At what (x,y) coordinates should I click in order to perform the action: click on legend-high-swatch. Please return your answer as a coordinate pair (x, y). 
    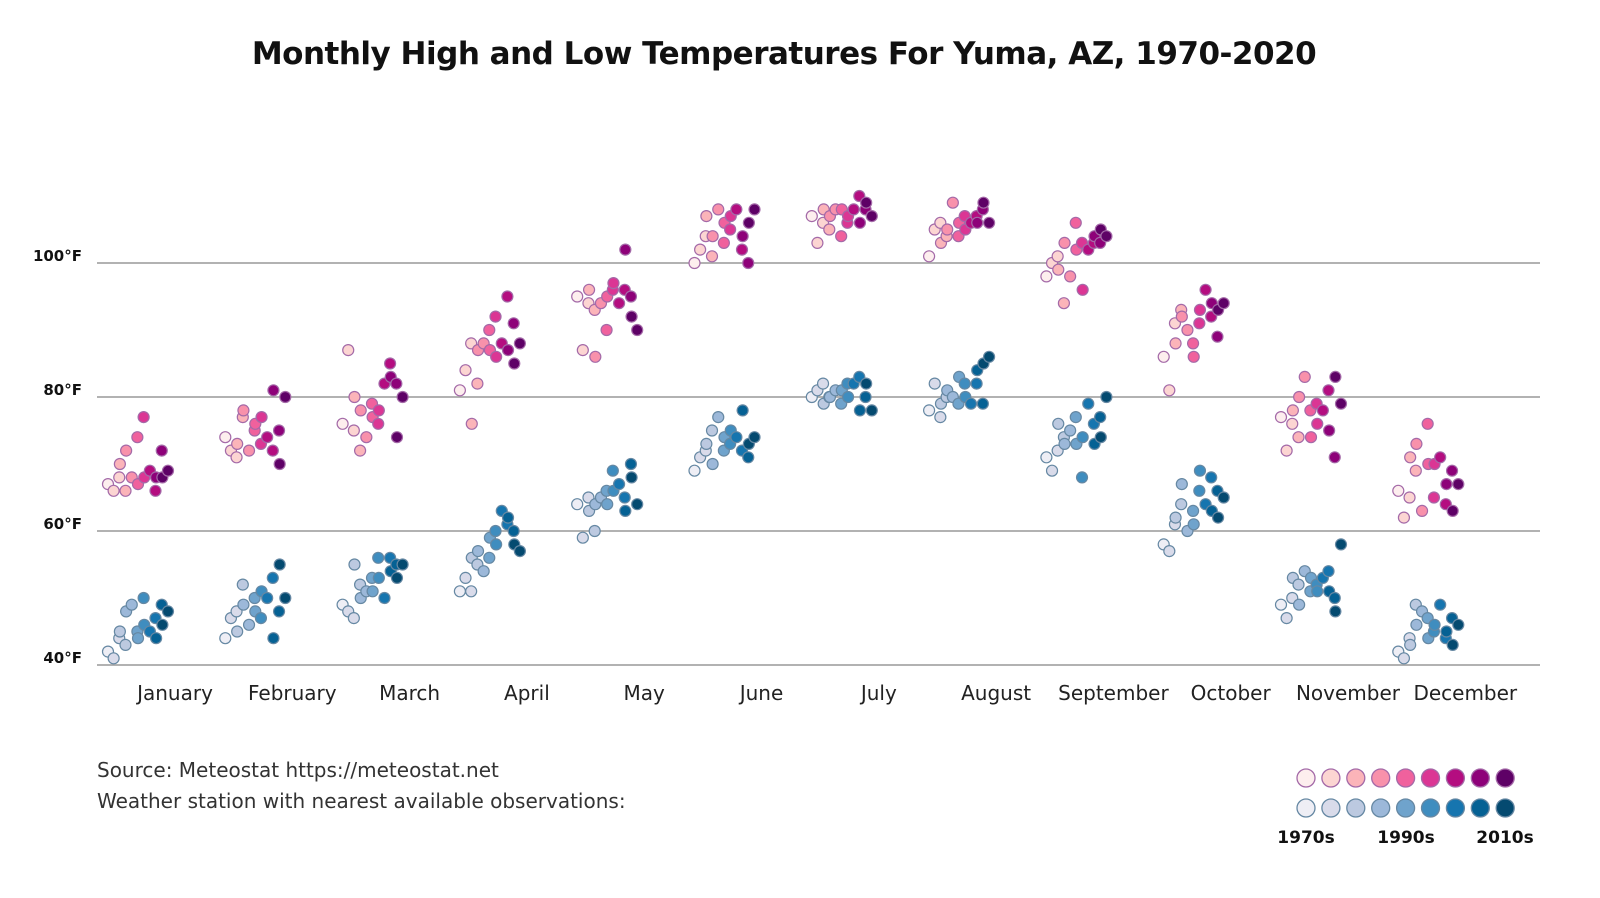
    Looking at the image, I should click on (1331, 778).